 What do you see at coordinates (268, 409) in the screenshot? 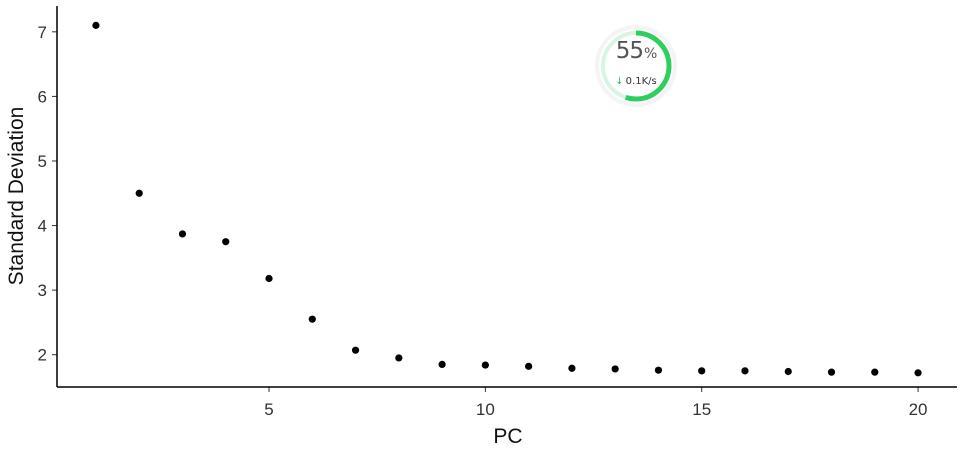
I see `x-tick-label: 5` at bounding box center [268, 409].